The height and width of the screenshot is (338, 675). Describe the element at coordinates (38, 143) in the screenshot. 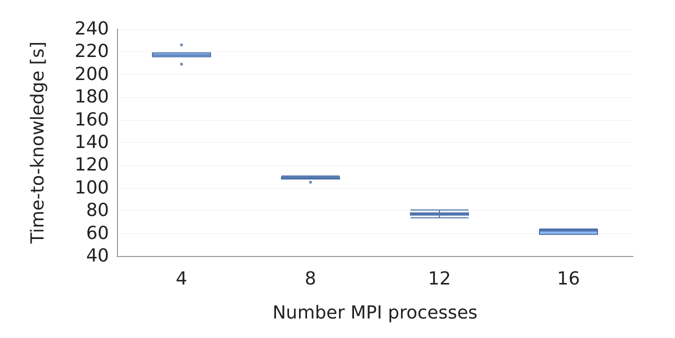

I see `y-axis-title: Time-to-knowledge [s]` at that location.